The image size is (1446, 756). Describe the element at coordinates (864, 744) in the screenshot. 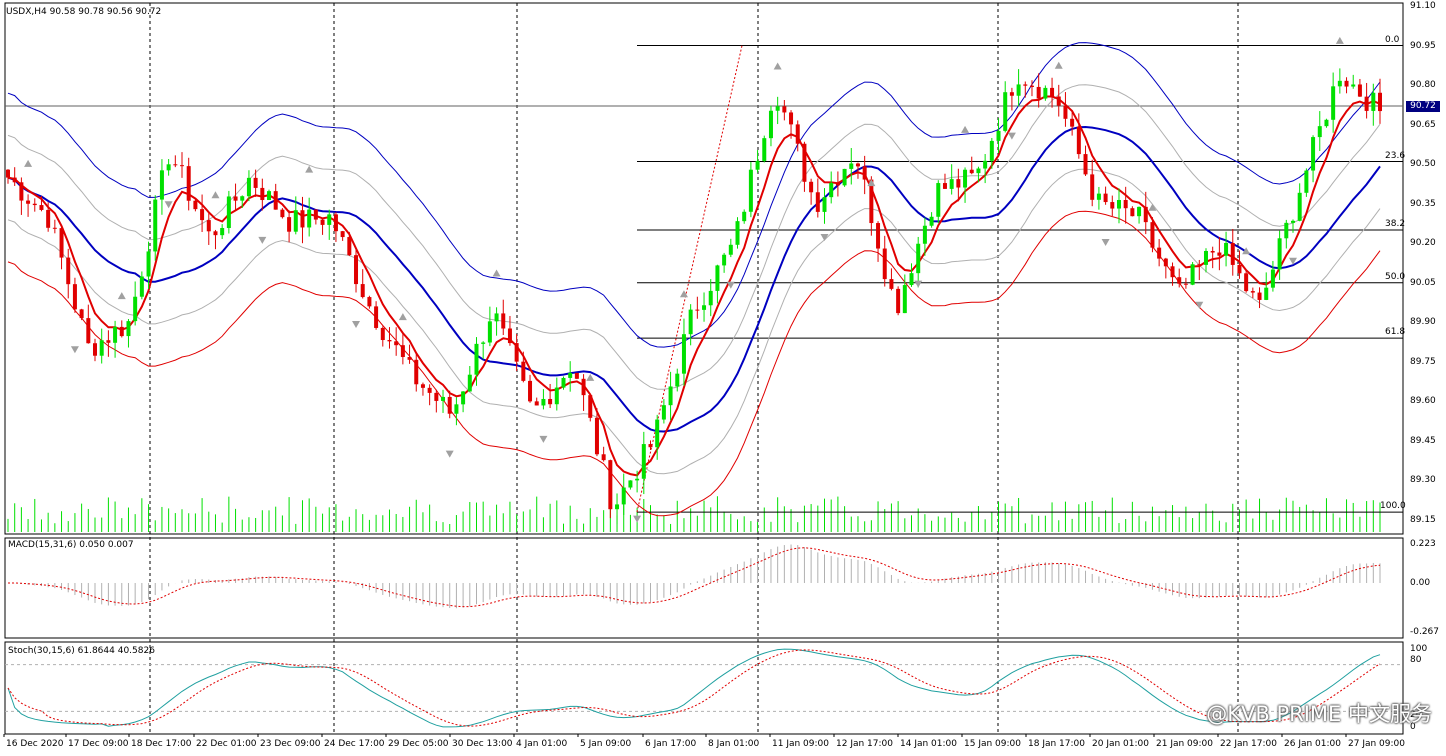

I see `time-tick: 12 Jan 17:00` at that location.